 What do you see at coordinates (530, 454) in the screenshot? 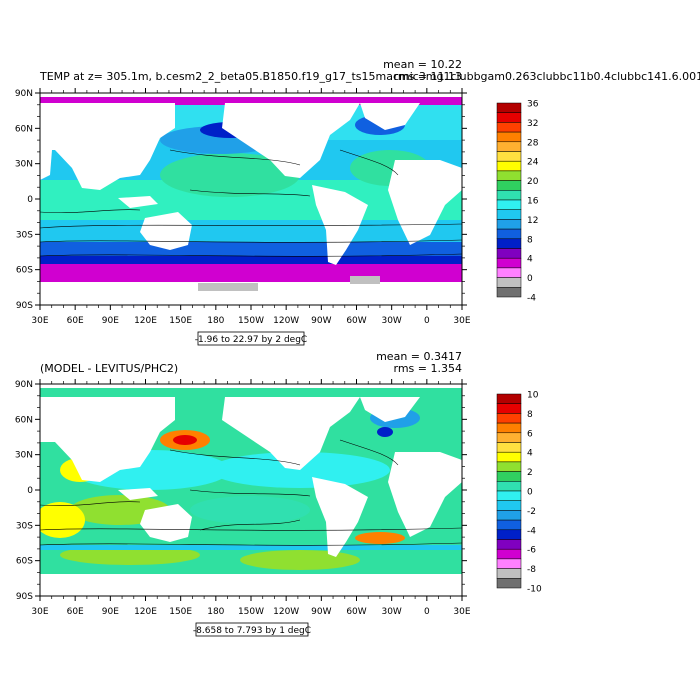
I see `bottom-colorbar-label: 4` at bounding box center [530, 454].